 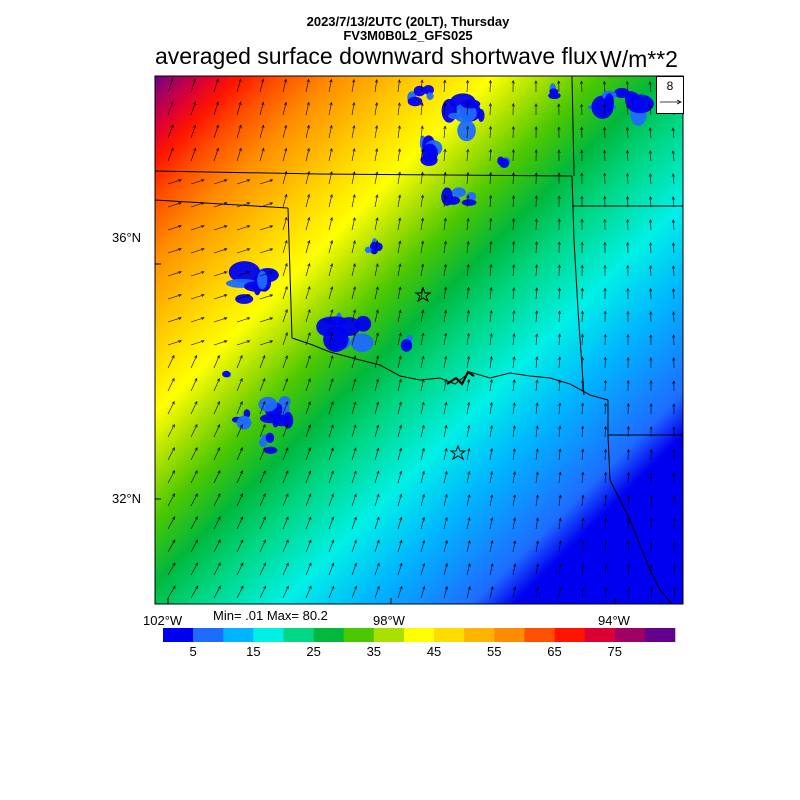 What do you see at coordinates (494, 651) in the screenshot?
I see `colorbar-label: 55` at bounding box center [494, 651].